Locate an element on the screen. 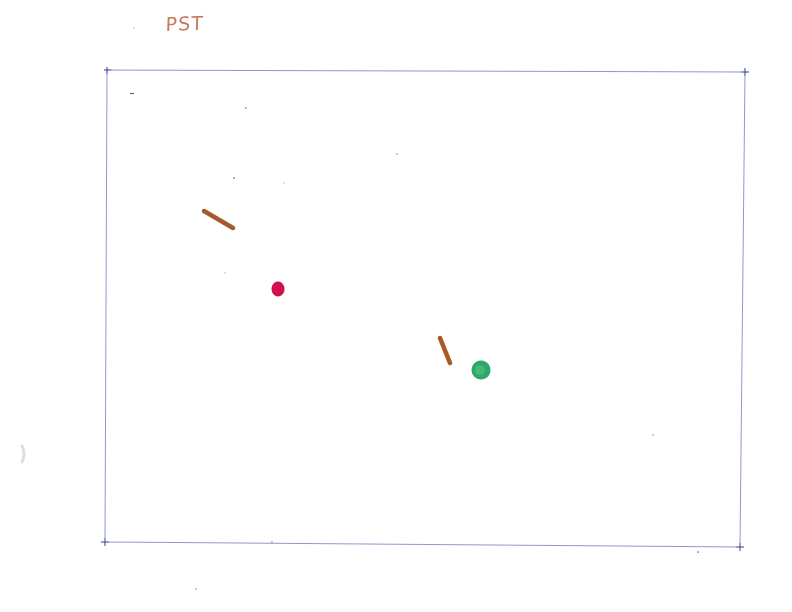 The height and width of the screenshot is (612, 792). green-dot is located at coordinates (481, 370).